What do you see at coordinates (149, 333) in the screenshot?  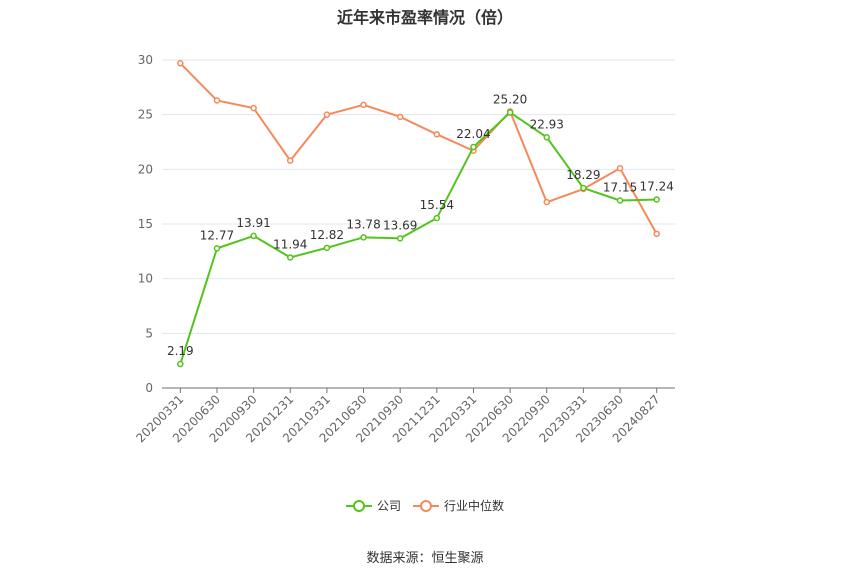 I see `y-tick-label: 5` at bounding box center [149, 333].